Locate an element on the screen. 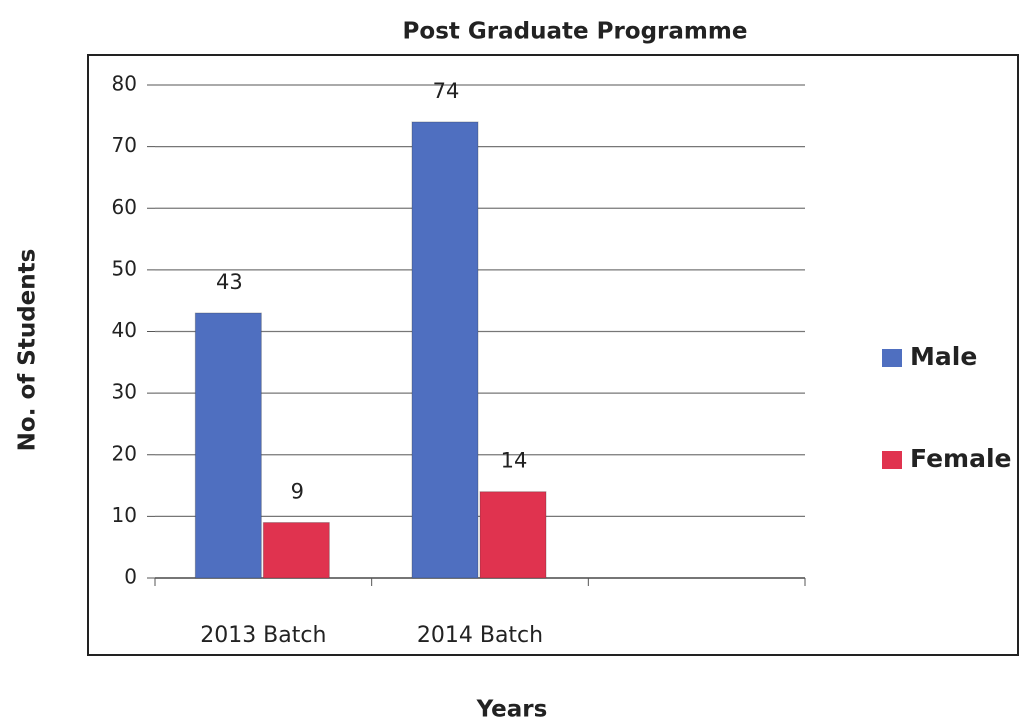  y-tick-label: 10 is located at coordinates (124, 515).